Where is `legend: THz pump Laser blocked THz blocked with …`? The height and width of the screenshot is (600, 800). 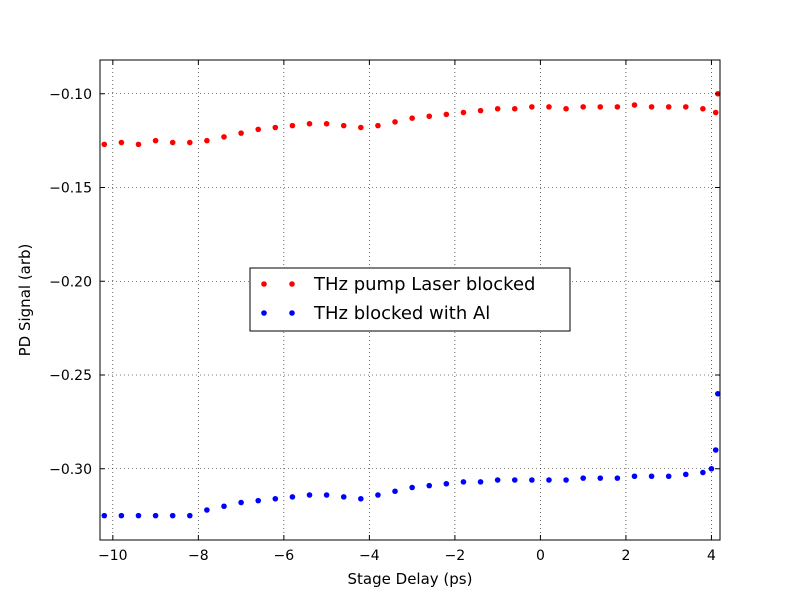
legend: THz pump Laser blocked THz blocked with … is located at coordinates (410, 299).